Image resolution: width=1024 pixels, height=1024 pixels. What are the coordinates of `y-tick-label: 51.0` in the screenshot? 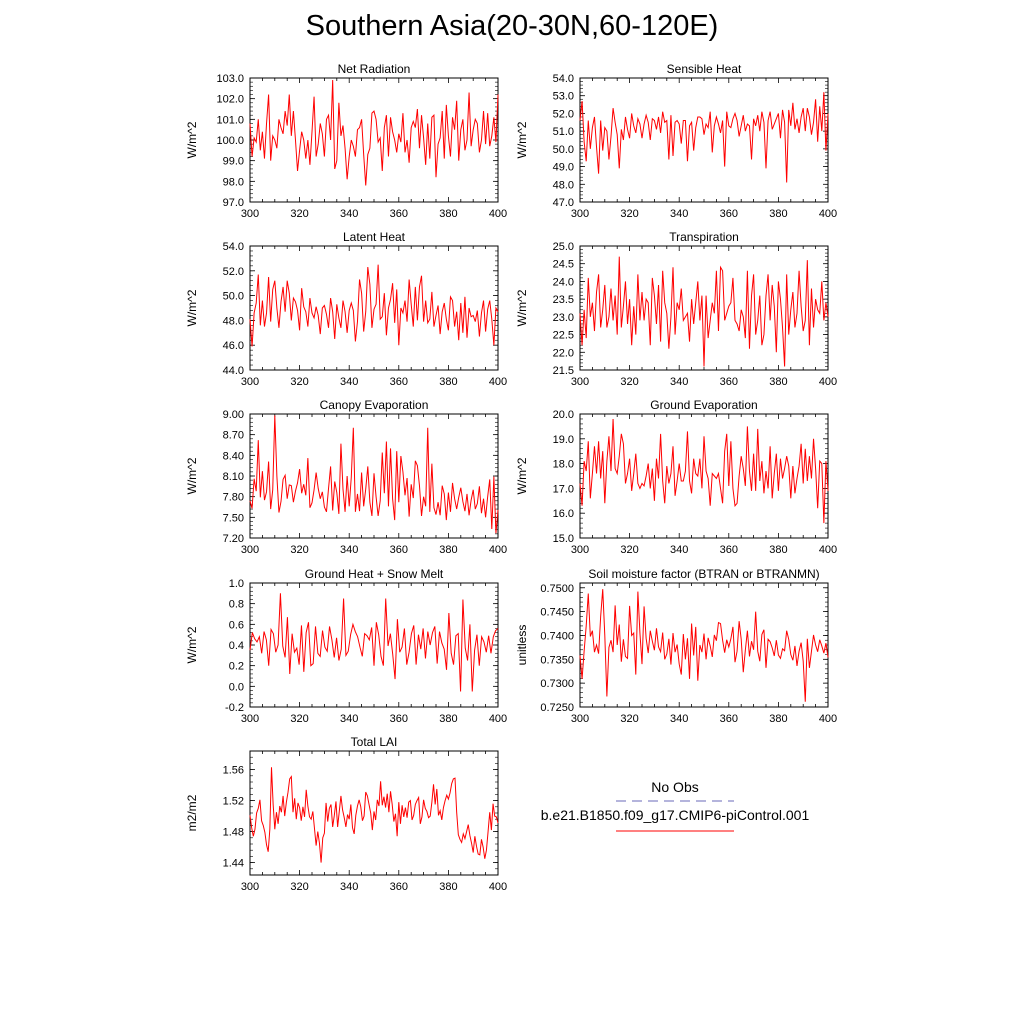 It's located at (563, 132).